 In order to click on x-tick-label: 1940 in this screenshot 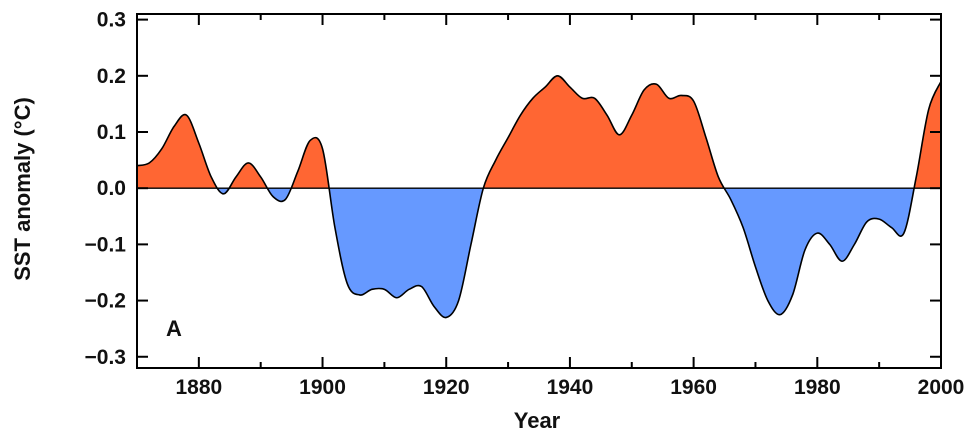, I will do `click(570, 387)`.